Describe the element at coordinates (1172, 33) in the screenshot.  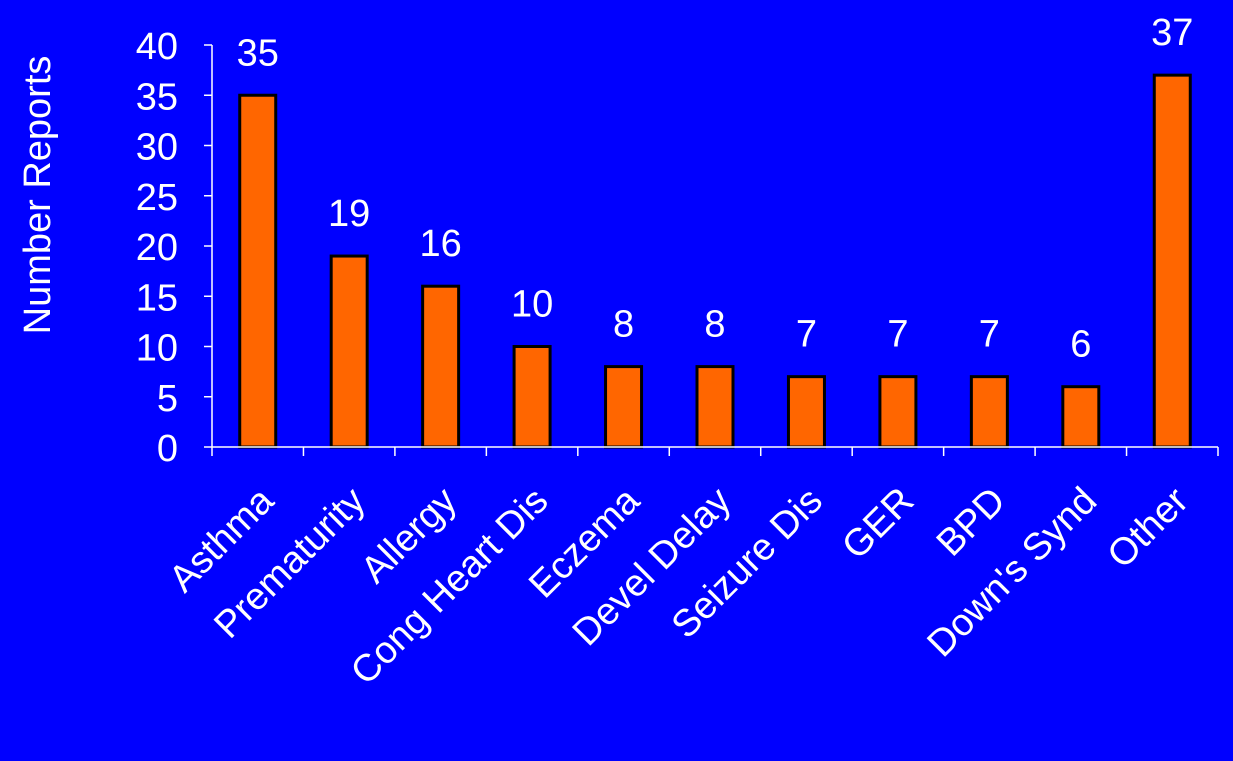
I see `bar-value-label: 37` at that location.